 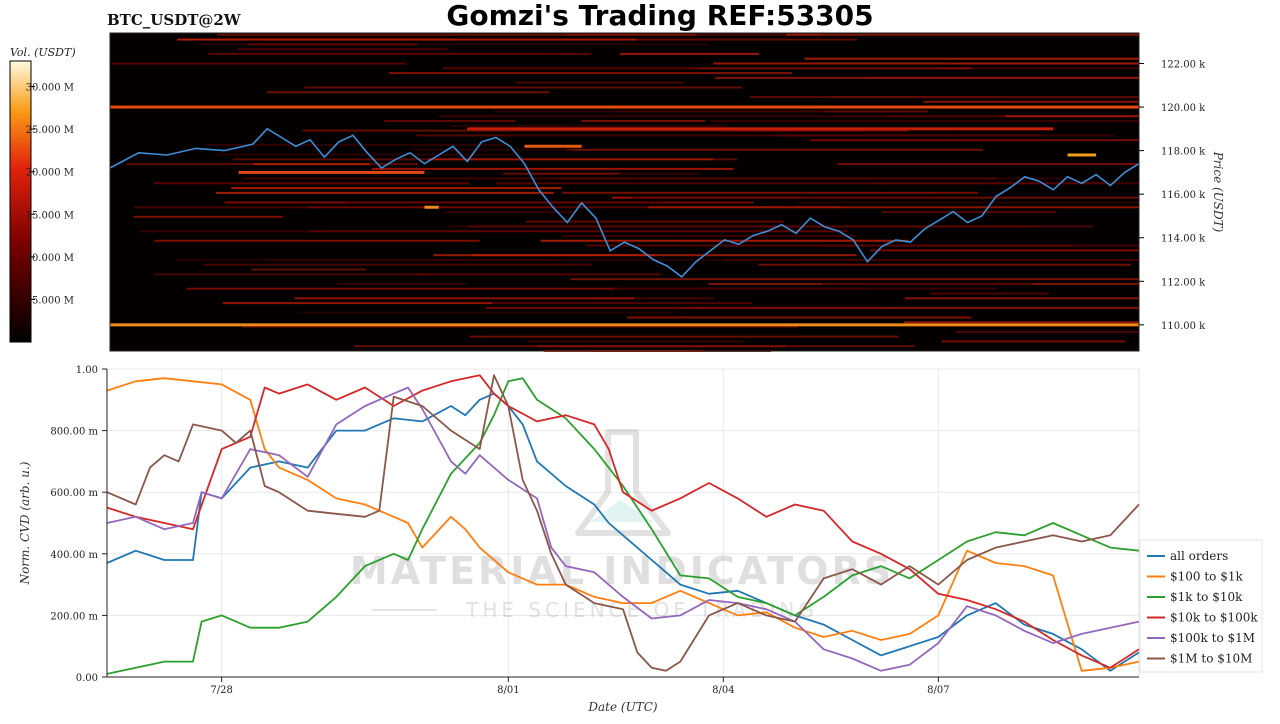 I want to click on colorbar-tick-label: 5.000 M, so click(x=53, y=300).